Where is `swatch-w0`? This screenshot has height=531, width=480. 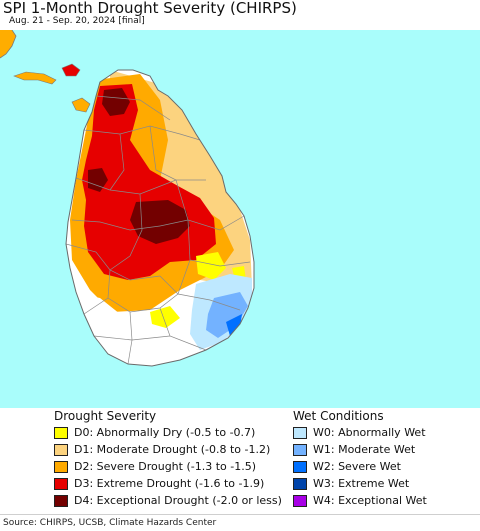 swatch-w0 is located at coordinates (300, 432).